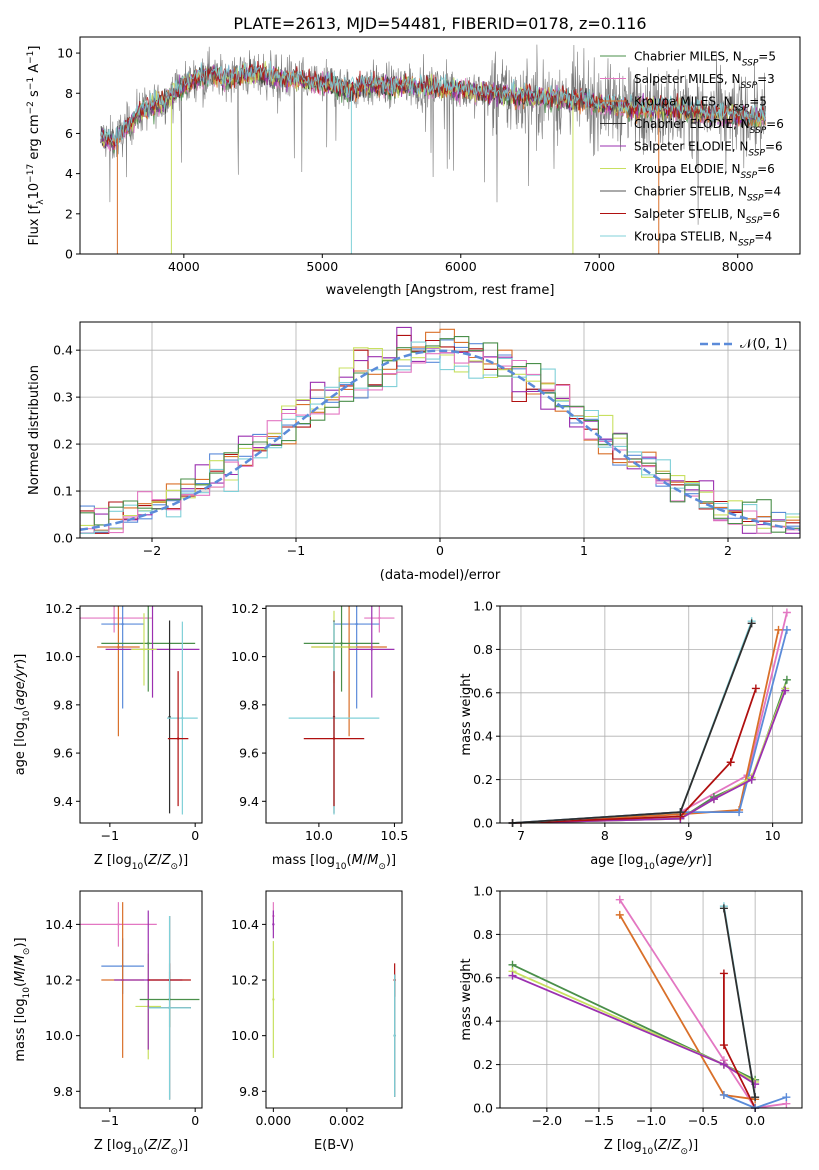 The width and height of the screenshot is (819, 1170). What do you see at coordinates (767, 57) in the screenshot?
I see `legend-label-part: =5` at bounding box center [767, 57].